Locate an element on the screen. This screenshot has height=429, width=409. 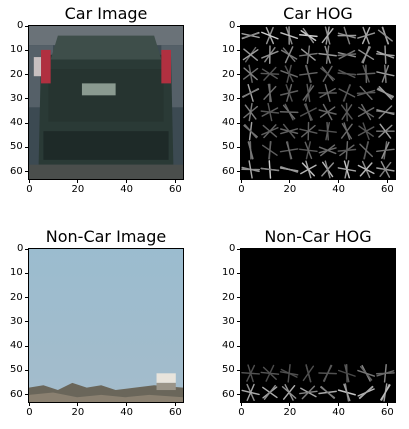
non-car-image-title: Non-Car Image is located at coordinates (106, 236).